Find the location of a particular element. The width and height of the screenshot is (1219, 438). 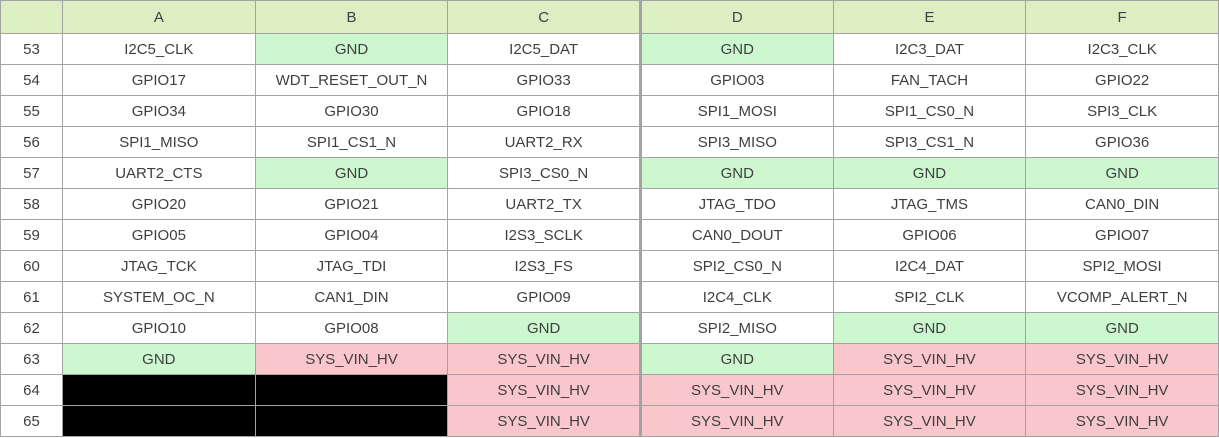

cell-F59: GPIO07 is located at coordinates (1122, 235).